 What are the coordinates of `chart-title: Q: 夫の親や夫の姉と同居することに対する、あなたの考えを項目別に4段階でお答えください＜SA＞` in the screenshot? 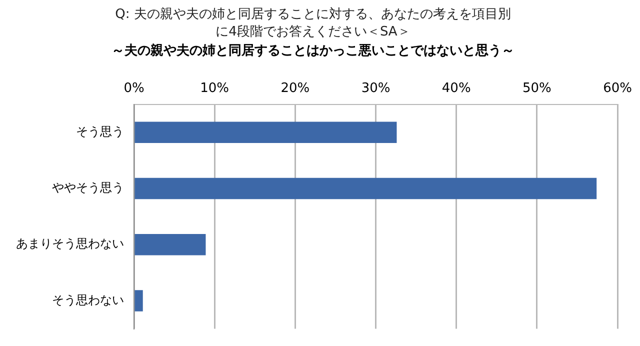 It's located at (313, 23).